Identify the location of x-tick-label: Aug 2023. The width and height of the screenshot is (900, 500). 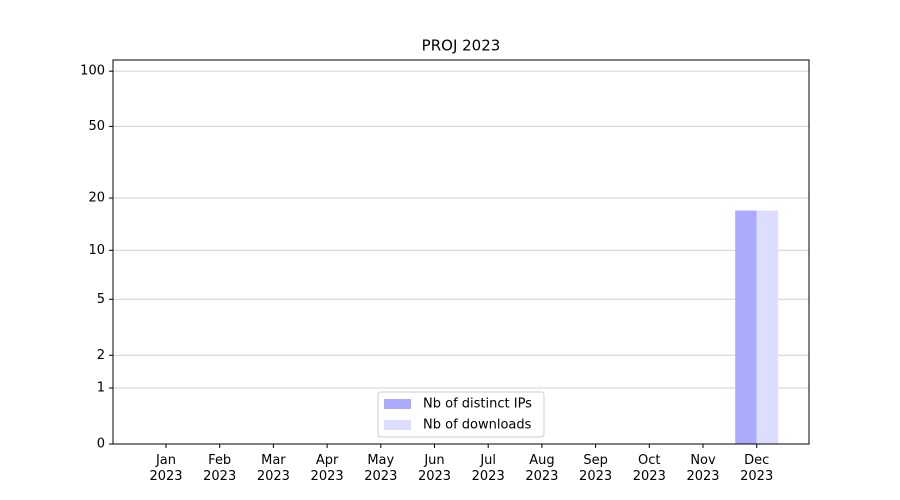
(542, 468).